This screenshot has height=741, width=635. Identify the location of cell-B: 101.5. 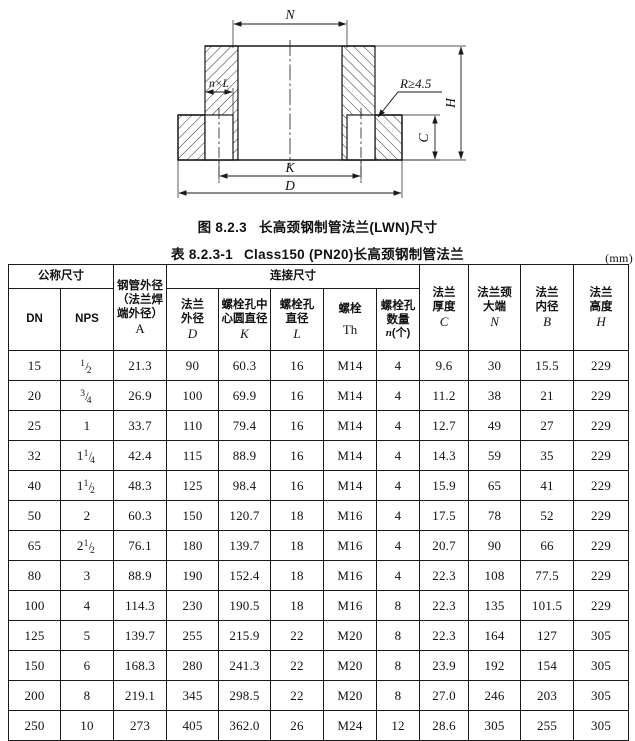
(547, 605).